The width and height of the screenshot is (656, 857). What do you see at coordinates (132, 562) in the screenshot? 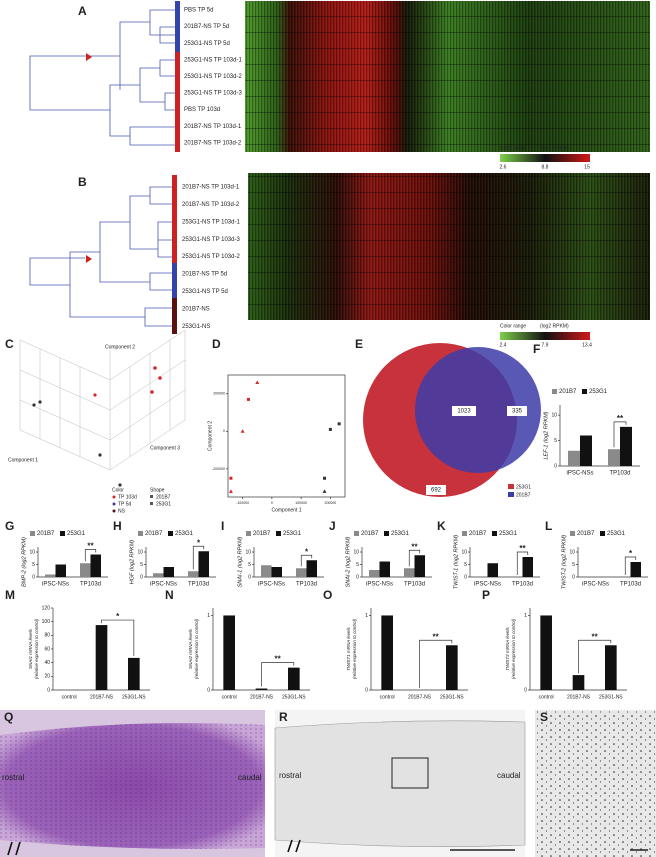
I see `y-axis-label: HGF (log2 RPKM)` at bounding box center [132, 562].